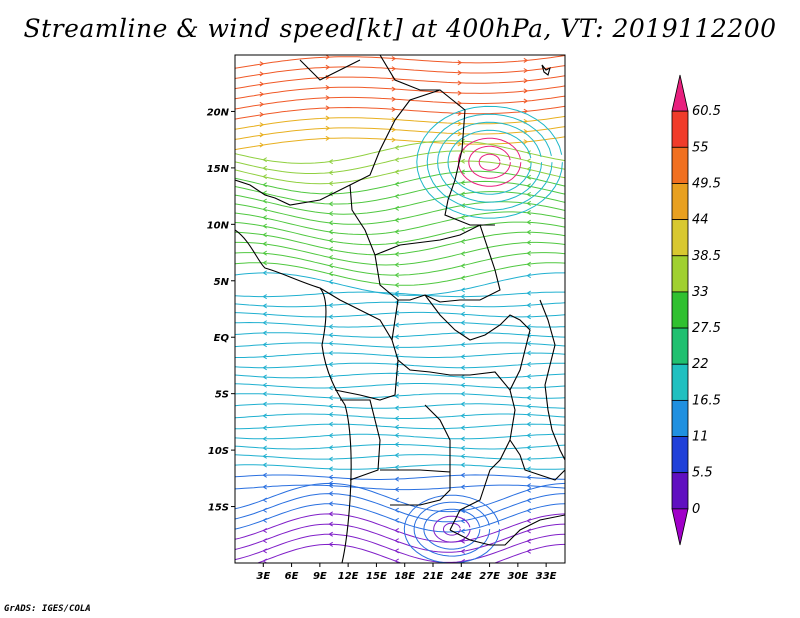 The width and height of the screenshot is (800, 618). What do you see at coordinates (218, 508) in the screenshot?
I see `lat-tick-label: 15S` at bounding box center [218, 508].